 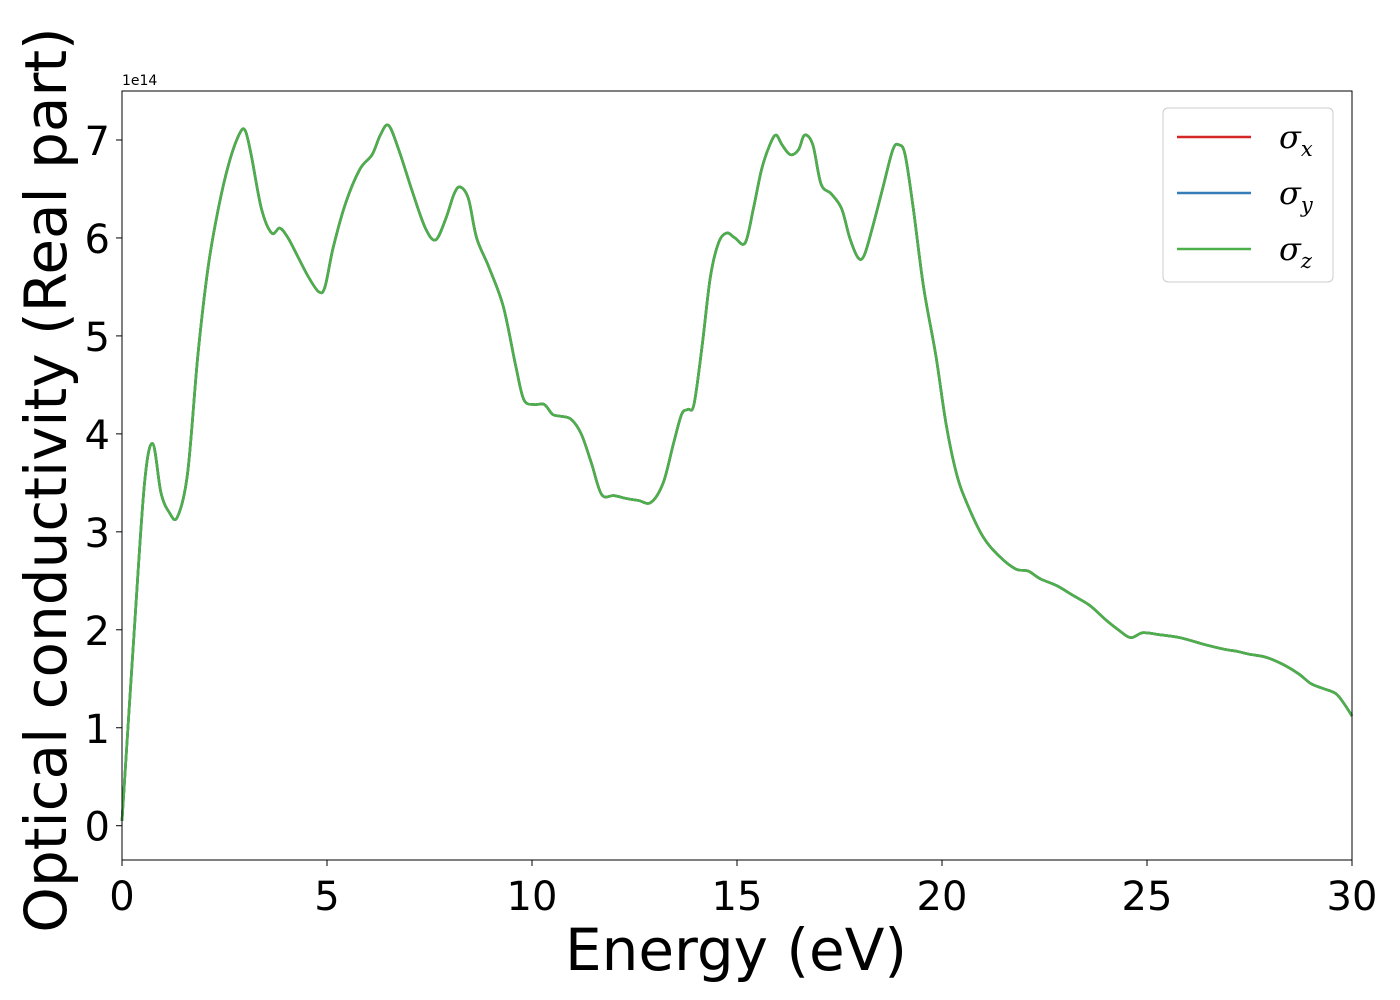 I want to click on legend-box, so click(x=1248, y=195).